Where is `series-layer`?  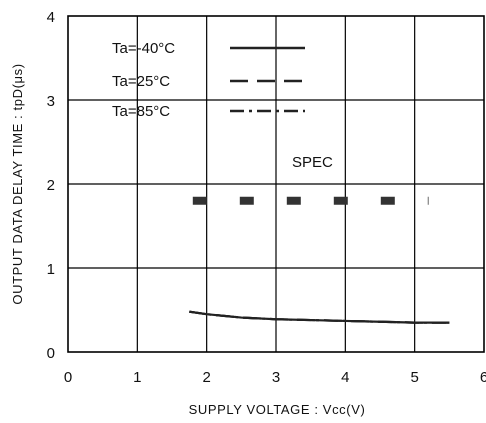 series-layer is located at coordinates (319, 317).